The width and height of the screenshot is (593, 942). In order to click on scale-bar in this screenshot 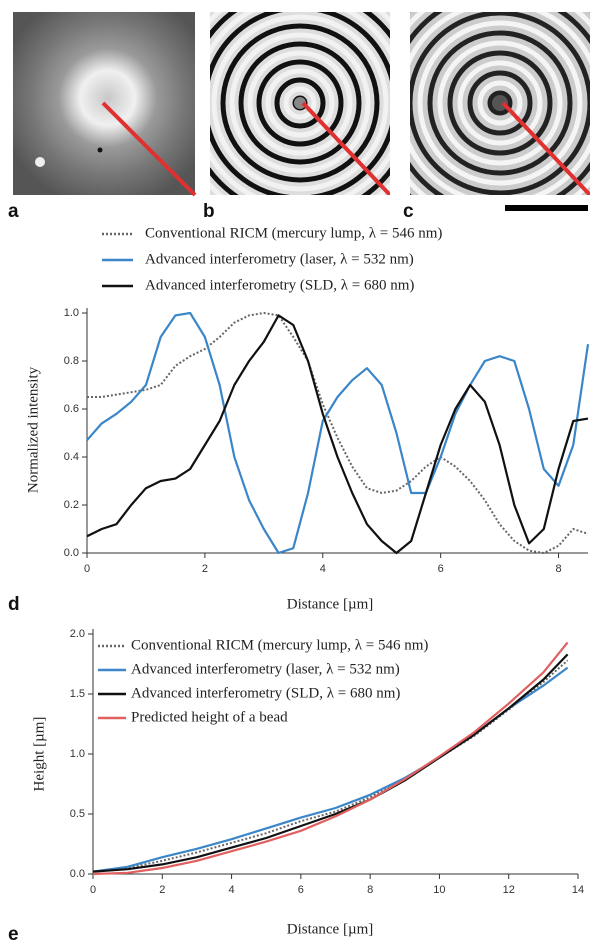, I will do `click(546, 208)`.